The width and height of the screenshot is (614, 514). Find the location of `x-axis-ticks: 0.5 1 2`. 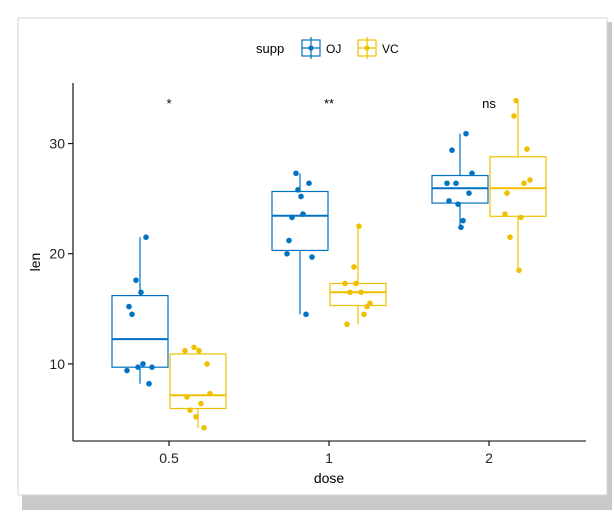

x-axis-ticks: 0.5 1 2 is located at coordinates (326, 453).